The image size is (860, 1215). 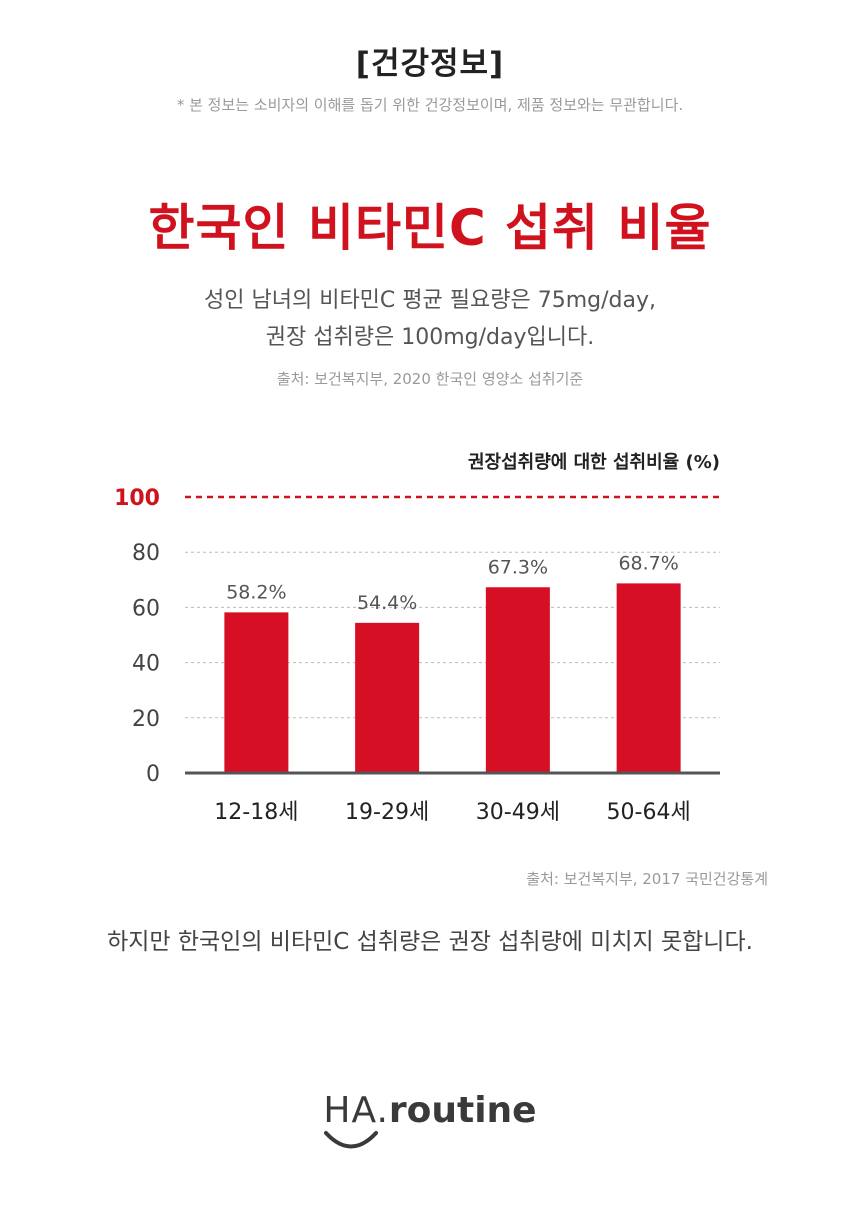 What do you see at coordinates (137, 498) in the screenshot?
I see `y-tick-label: 100` at bounding box center [137, 498].